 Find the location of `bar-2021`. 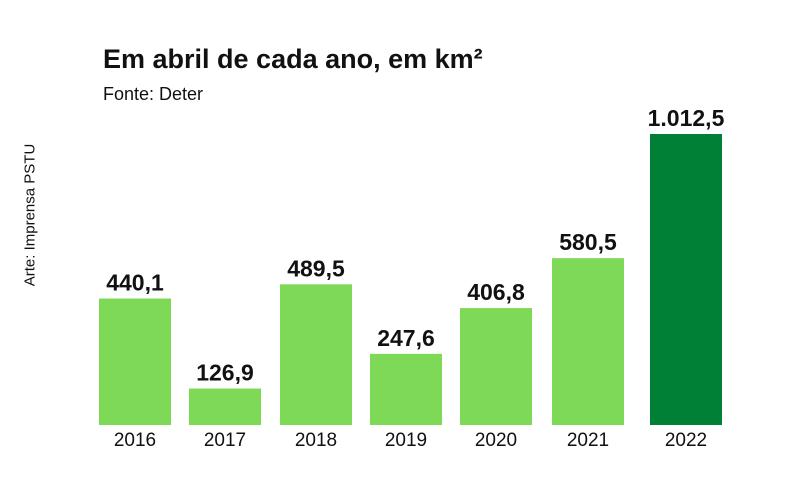

bar-2021 is located at coordinates (588, 341).